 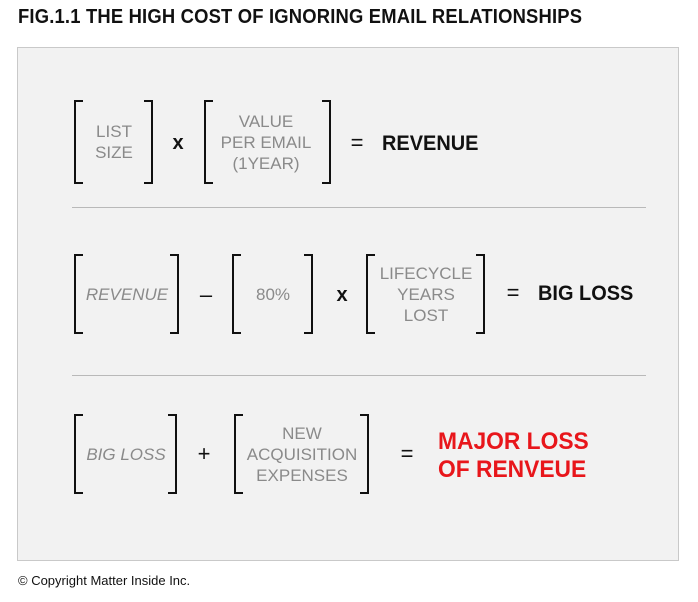 I want to click on term-line: 80%, so click(x=273, y=294).